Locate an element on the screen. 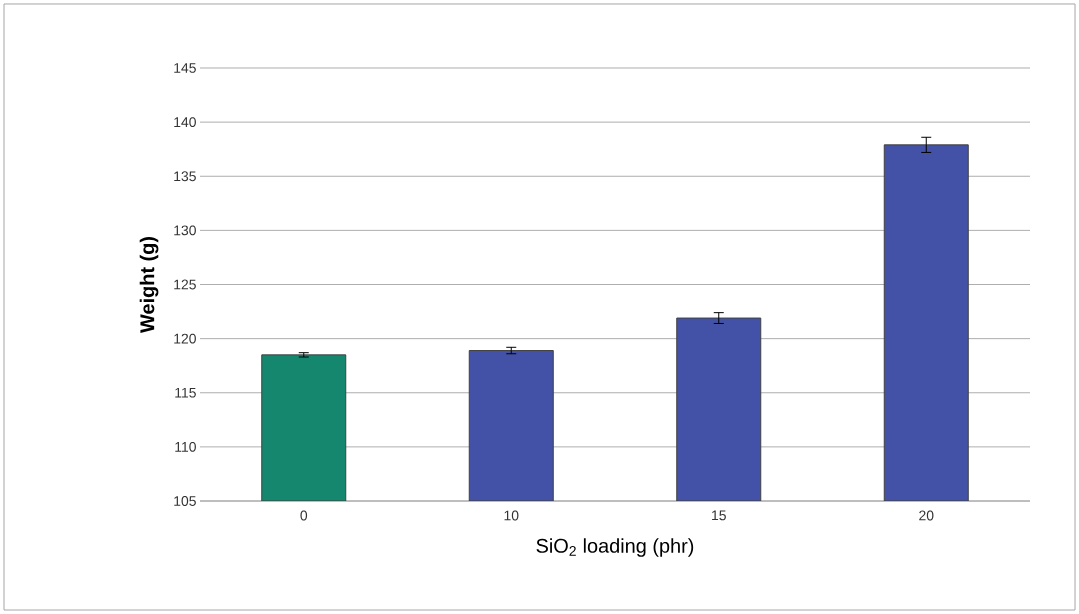  y-tick-label: 140 is located at coordinates (185, 122).